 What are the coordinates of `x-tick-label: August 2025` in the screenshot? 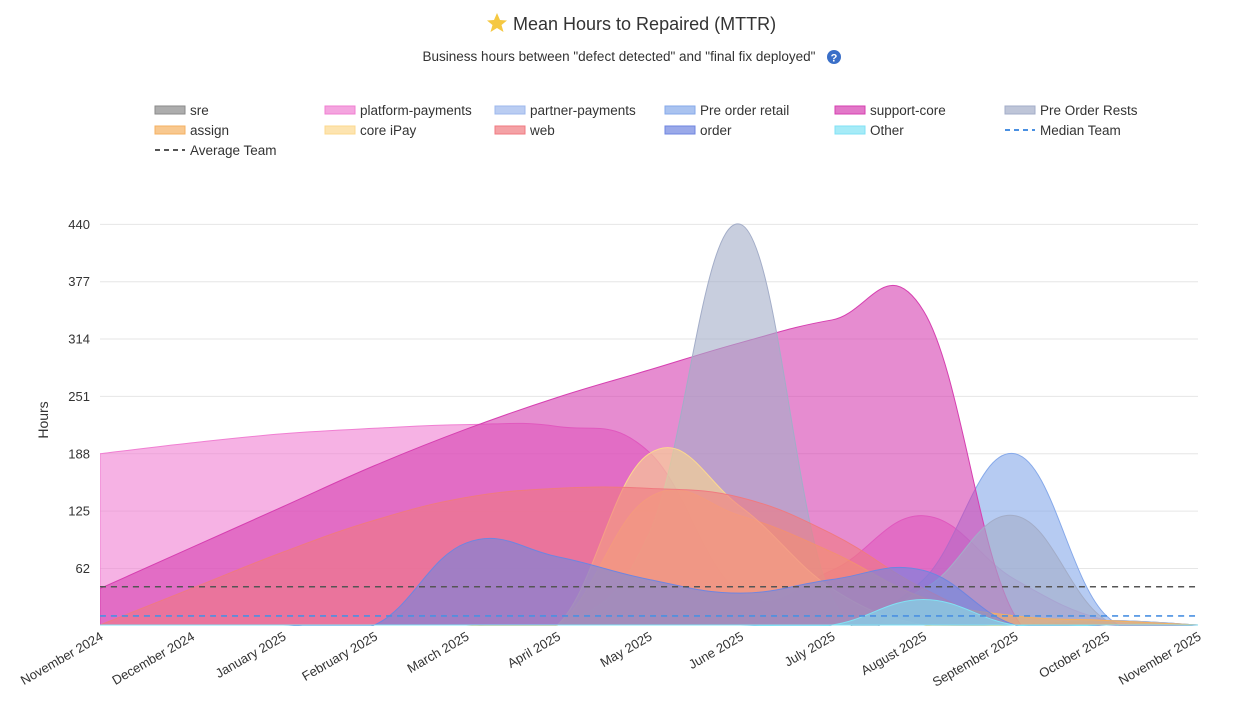 It's located at (893, 653).